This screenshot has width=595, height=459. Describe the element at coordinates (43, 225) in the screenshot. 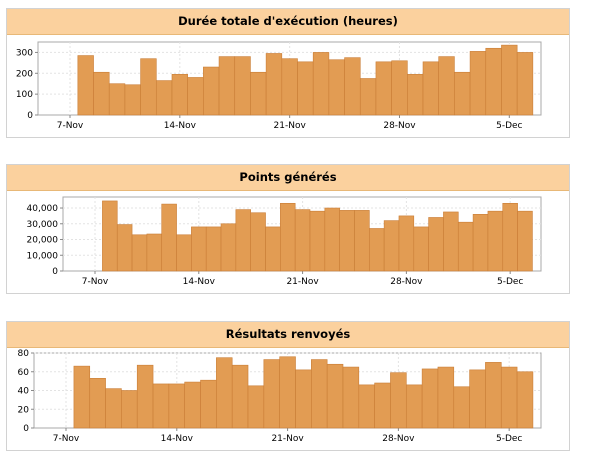

I see `y-tick-label: 30,000` at that location.